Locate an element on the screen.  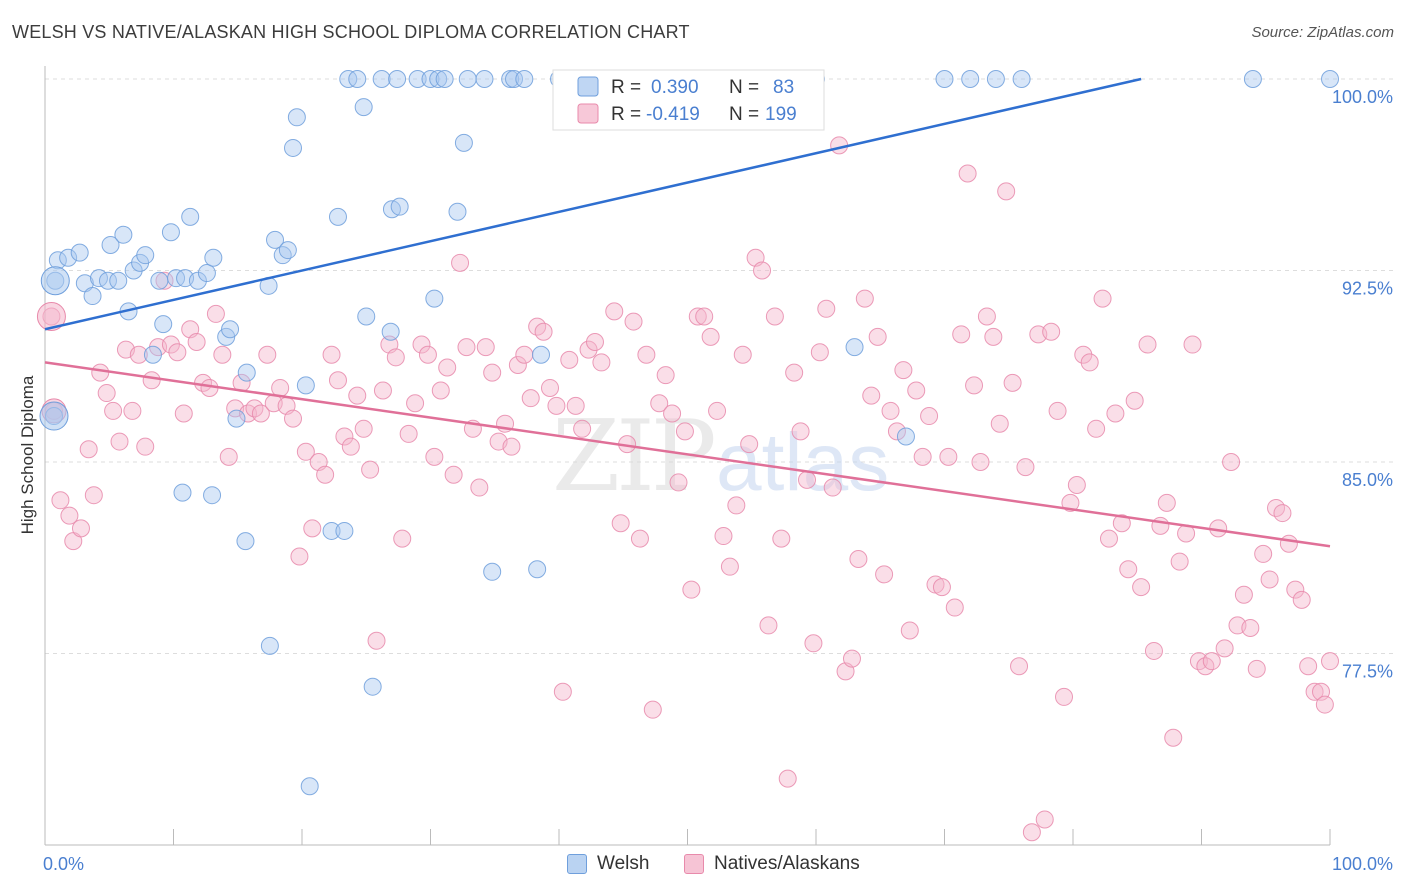
x-tick-labels: 0.0% 100.0% is located at coordinates (718, 864).